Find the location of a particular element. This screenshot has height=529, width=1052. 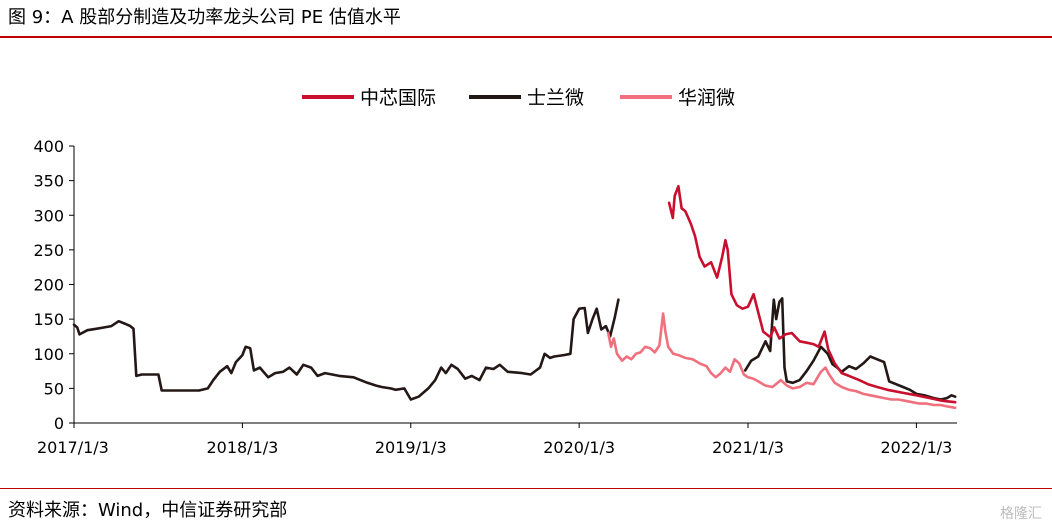

y-tick-label: 50 is located at coordinates (54, 388).